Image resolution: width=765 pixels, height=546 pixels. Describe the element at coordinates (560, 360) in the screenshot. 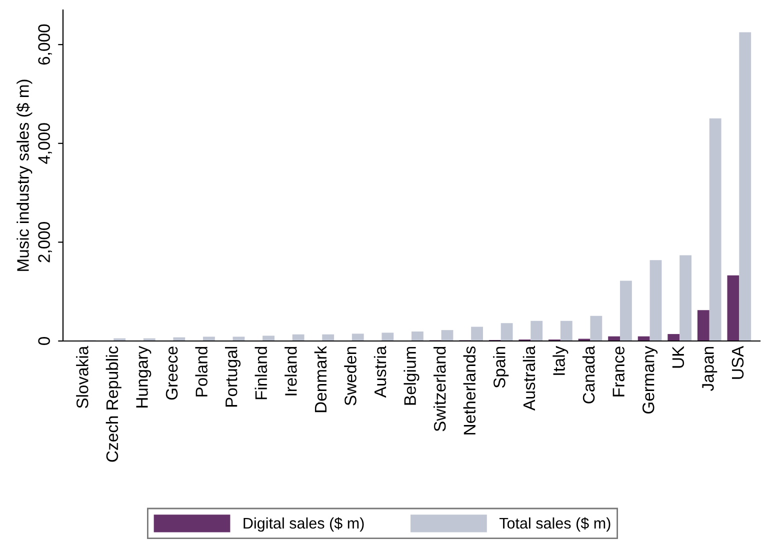

I see `x-tick-label: Italy` at that location.